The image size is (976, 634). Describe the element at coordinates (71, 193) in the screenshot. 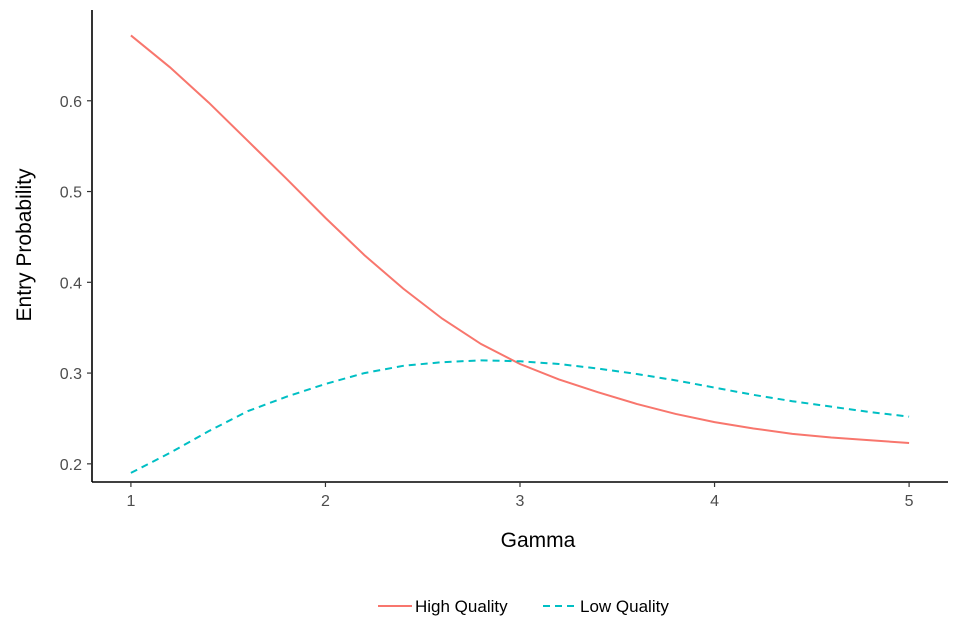

I see `y-tick-label: 0.5` at that location.